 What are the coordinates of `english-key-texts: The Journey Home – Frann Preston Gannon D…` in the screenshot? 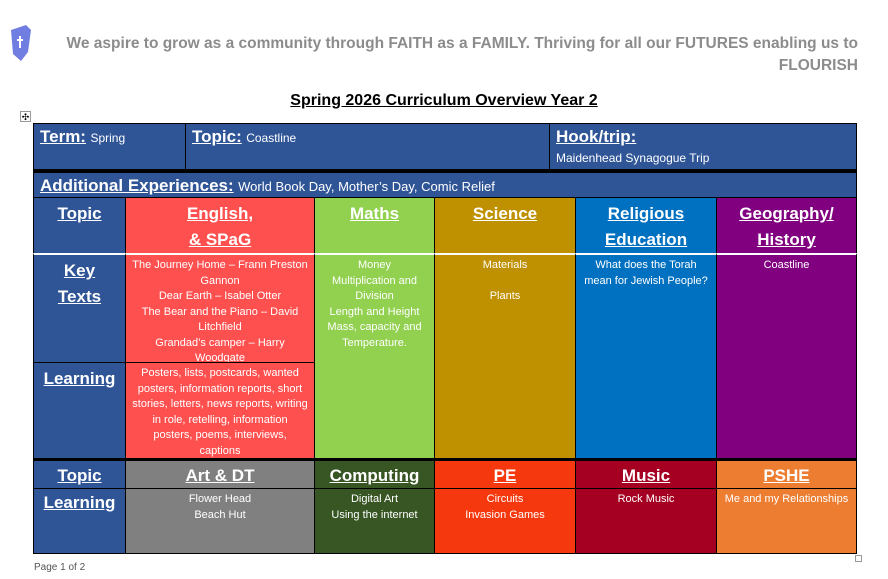 It's located at (220, 308).